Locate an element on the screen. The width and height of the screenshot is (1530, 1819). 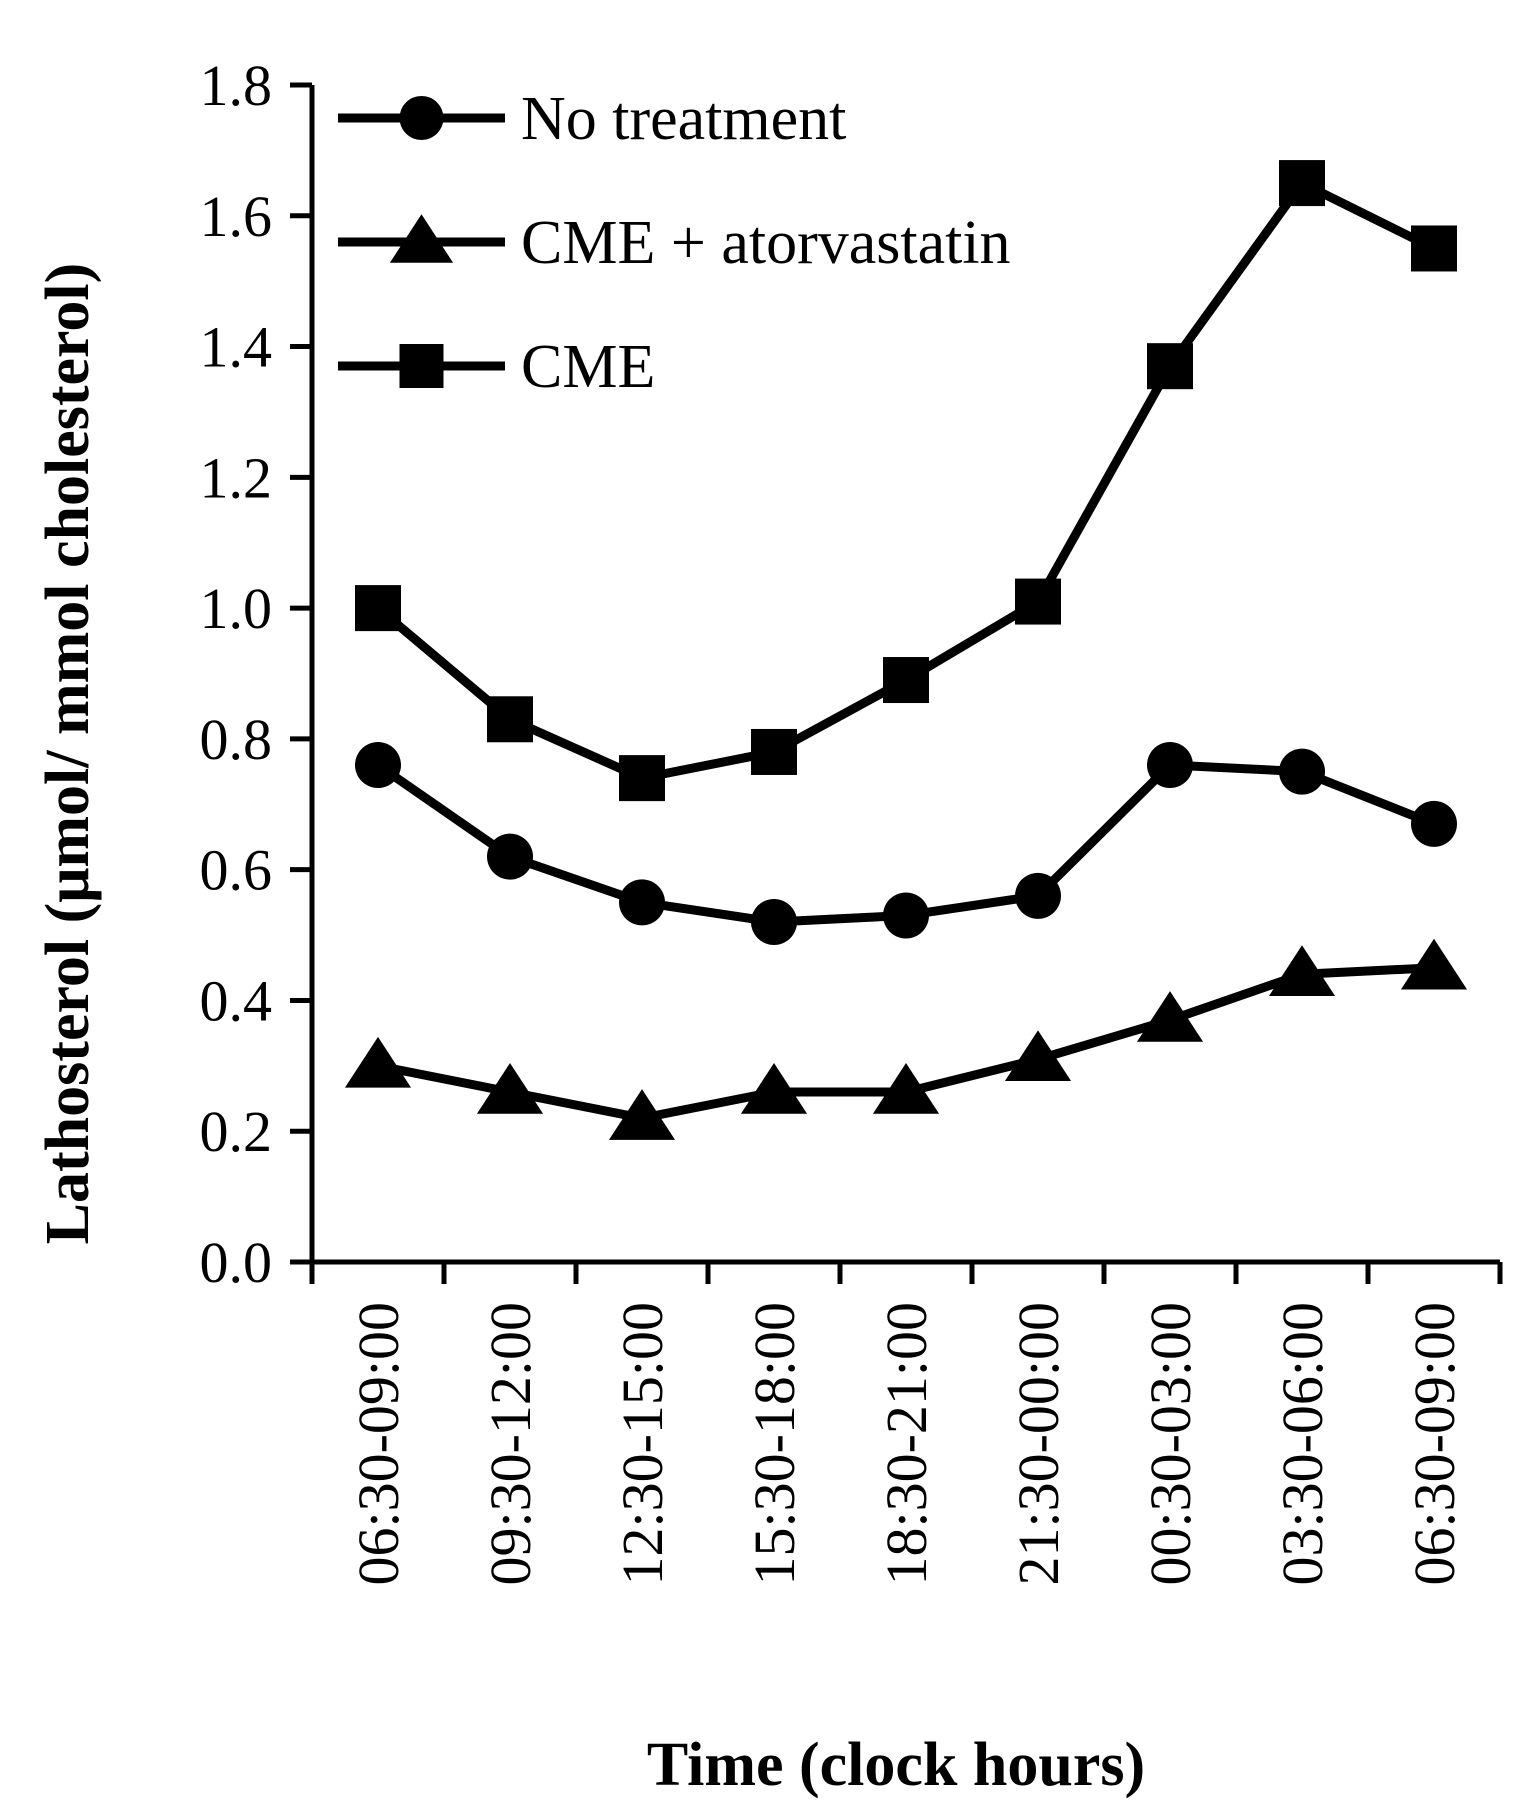
y-tick-label: 1.6 is located at coordinates (236, 216).